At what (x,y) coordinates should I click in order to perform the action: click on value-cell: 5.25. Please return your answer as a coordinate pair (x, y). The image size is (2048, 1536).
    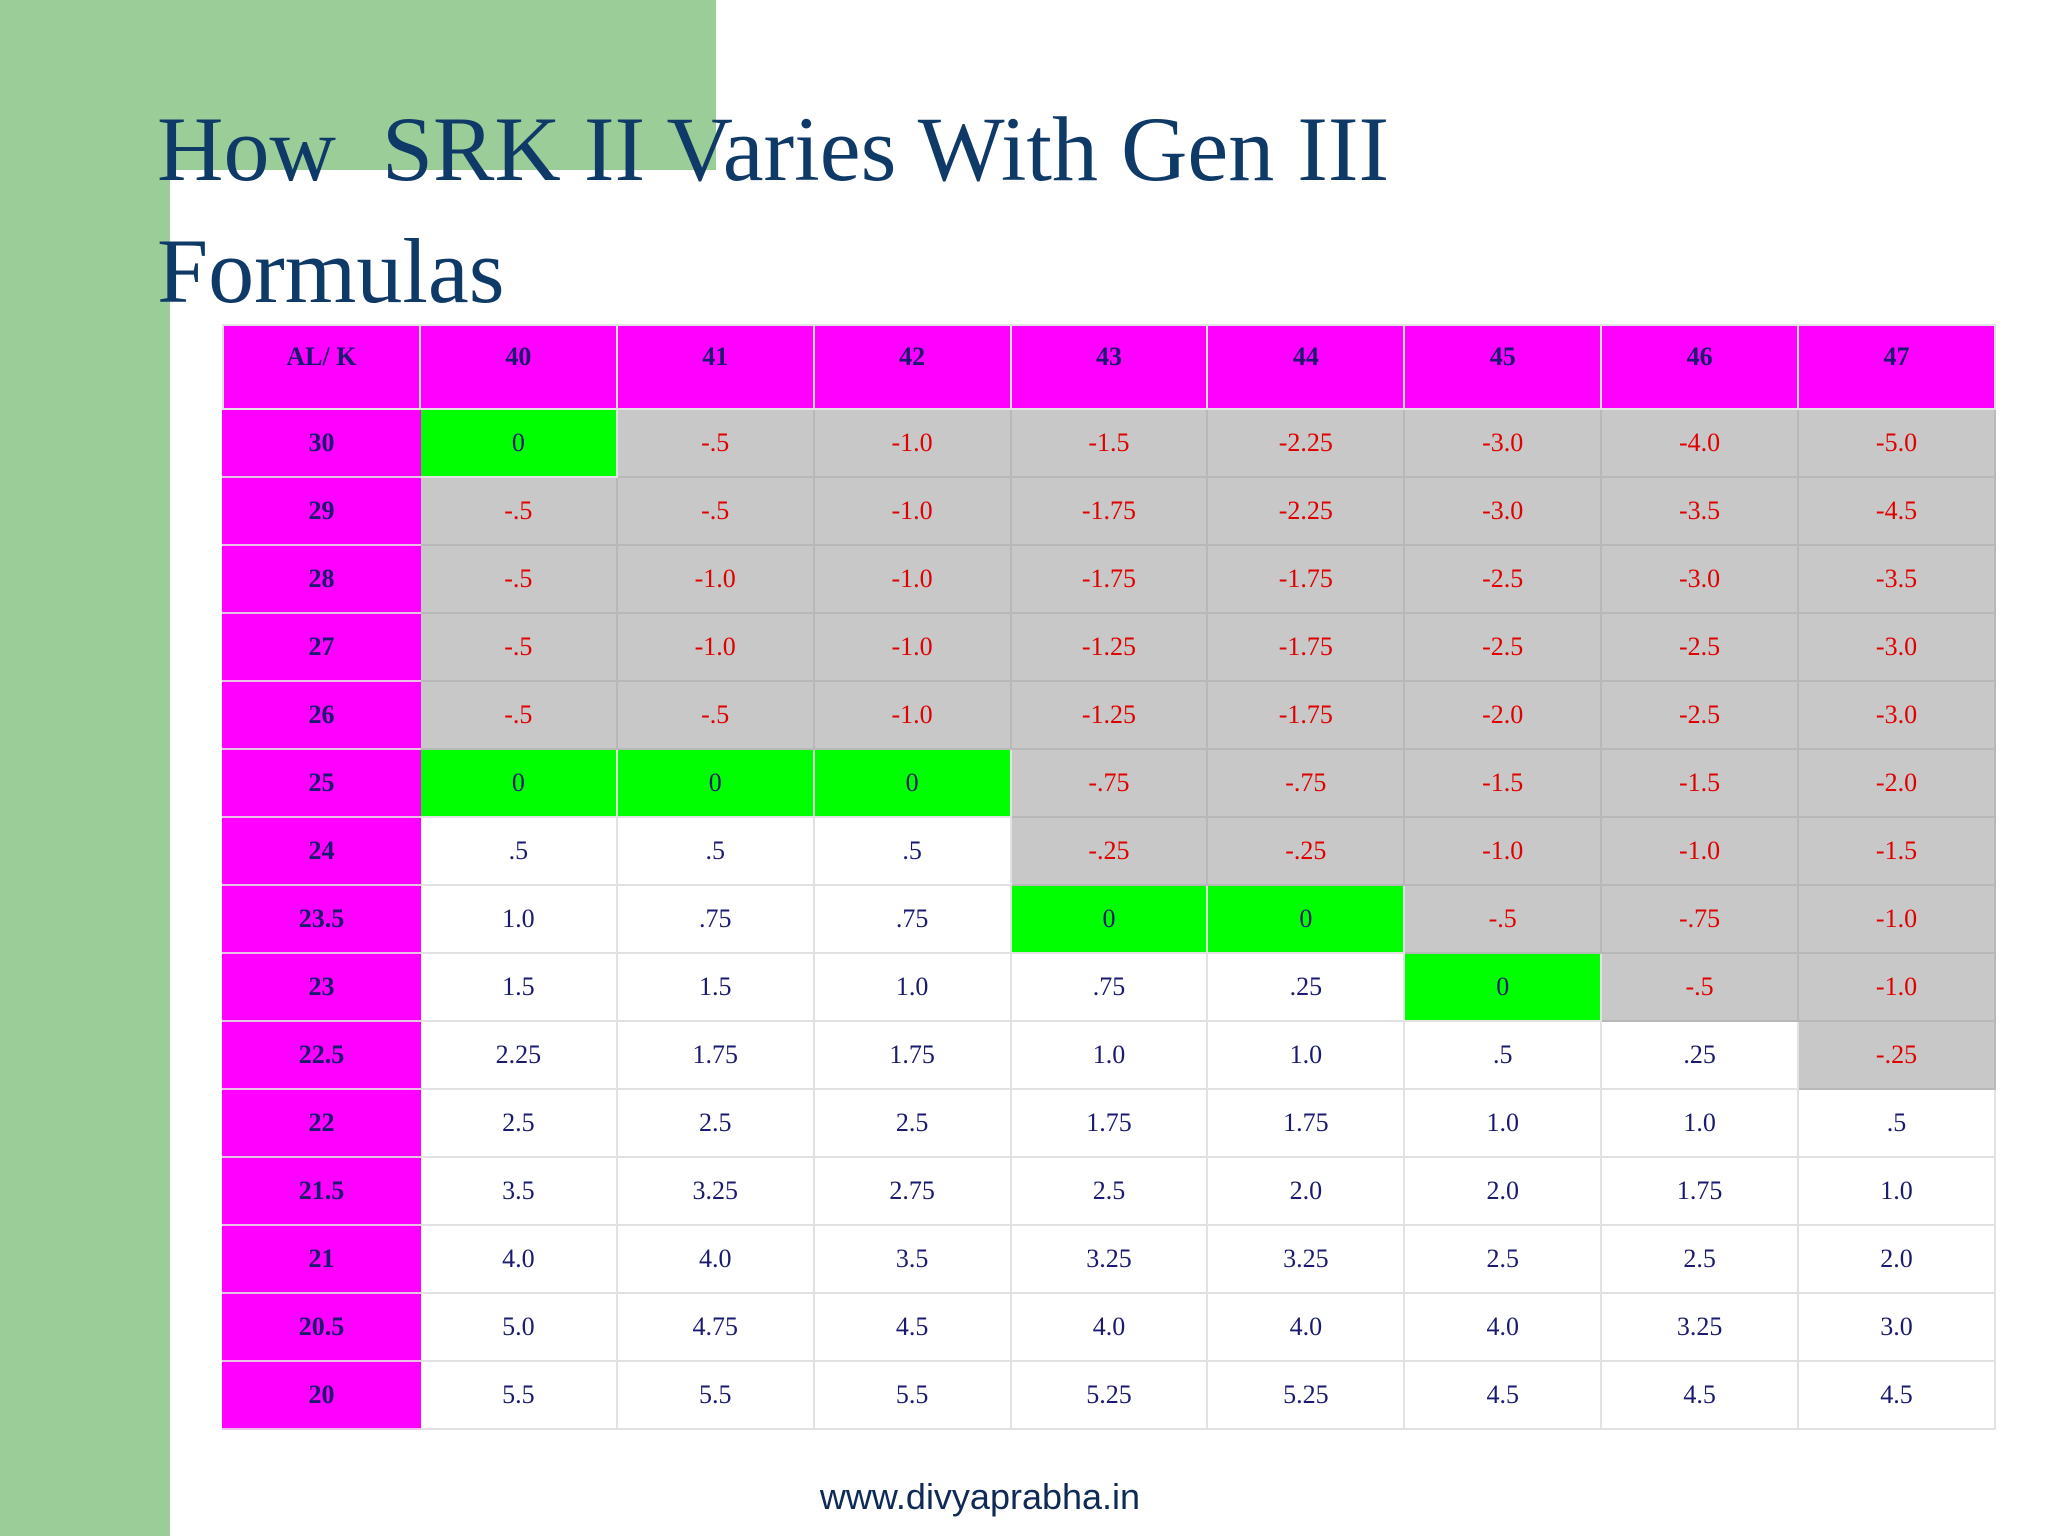
    Looking at the image, I should click on (1306, 1395).